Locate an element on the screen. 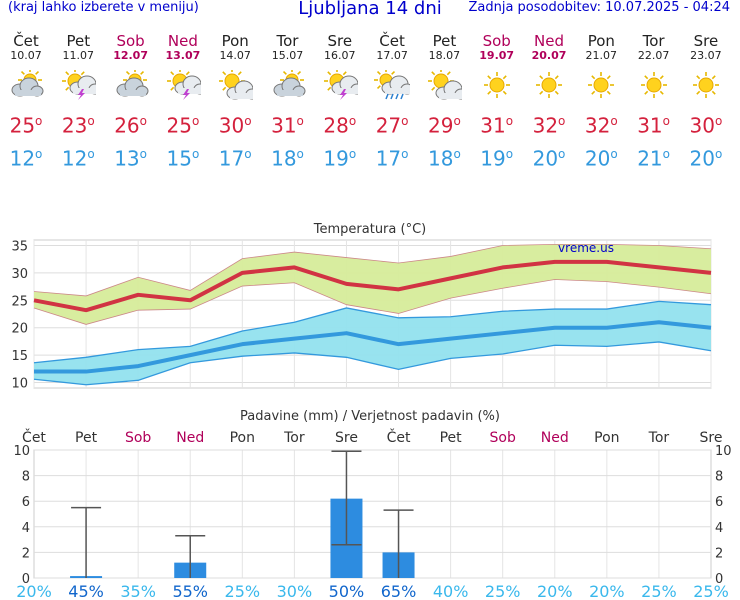  precip-probability: 30% is located at coordinates (295, 591).